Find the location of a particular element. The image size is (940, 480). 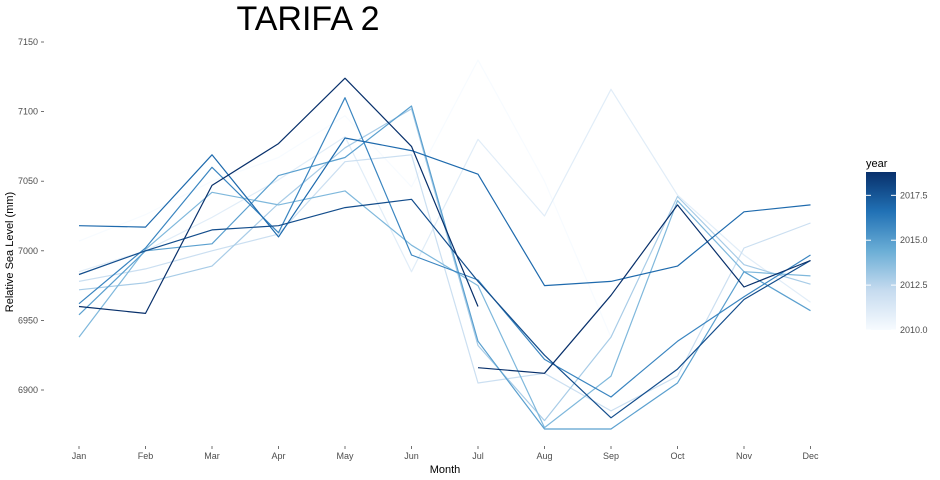

y-tick-label: 6950 is located at coordinates (28, 320).